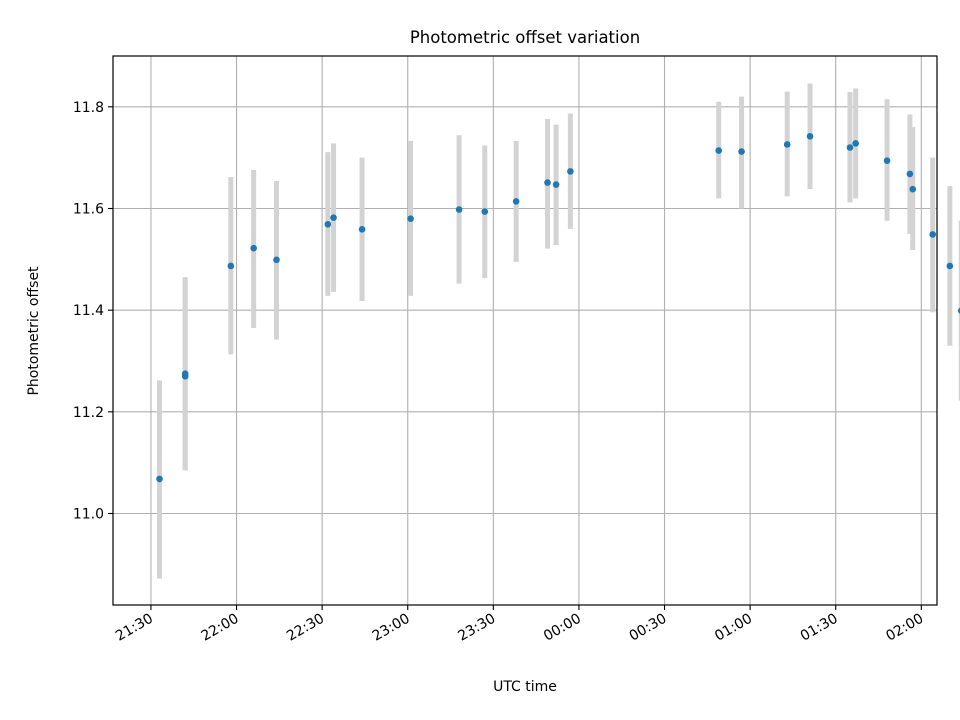 Image resolution: width=960 pixels, height=720 pixels. What do you see at coordinates (525, 687) in the screenshot?
I see `x-axis-label: UTC time` at bounding box center [525, 687].